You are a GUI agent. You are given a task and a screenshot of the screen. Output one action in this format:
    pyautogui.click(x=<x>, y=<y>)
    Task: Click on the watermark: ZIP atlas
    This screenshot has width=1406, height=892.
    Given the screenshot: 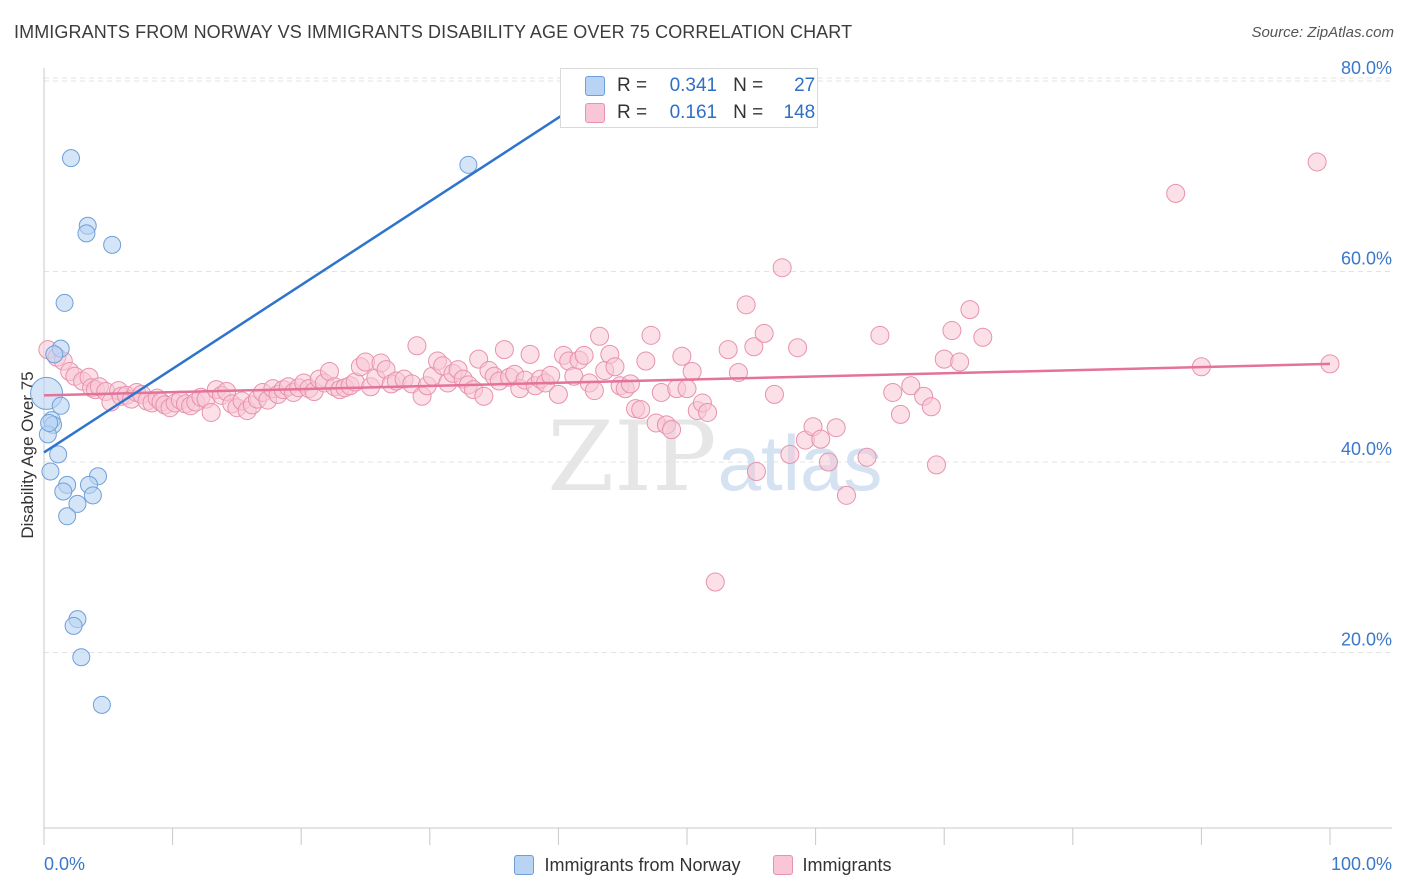 What is the action you would take?
    pyautogui.click(x=714, y=457)
    